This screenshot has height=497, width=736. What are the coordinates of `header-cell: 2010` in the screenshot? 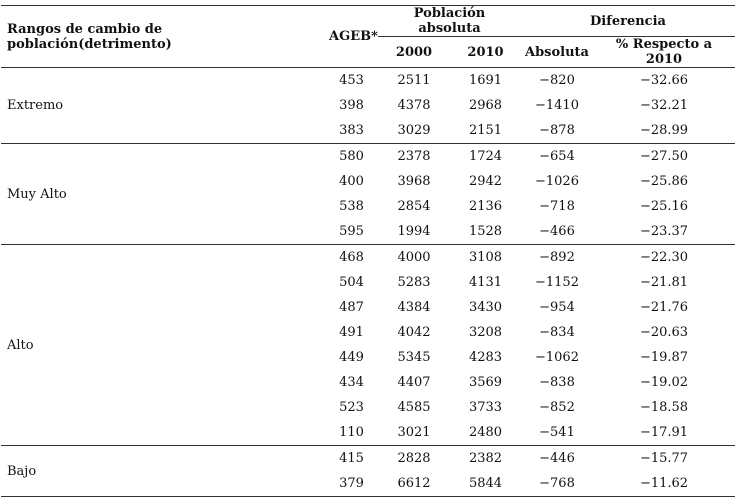 It's located at (485, 52).